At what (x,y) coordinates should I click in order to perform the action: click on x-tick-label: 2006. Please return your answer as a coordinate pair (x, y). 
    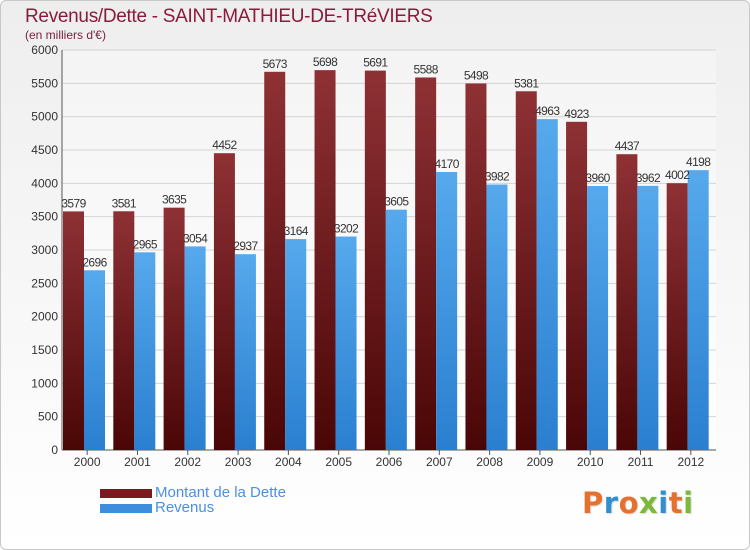
    Looking at the image, I should click on (389, 462).